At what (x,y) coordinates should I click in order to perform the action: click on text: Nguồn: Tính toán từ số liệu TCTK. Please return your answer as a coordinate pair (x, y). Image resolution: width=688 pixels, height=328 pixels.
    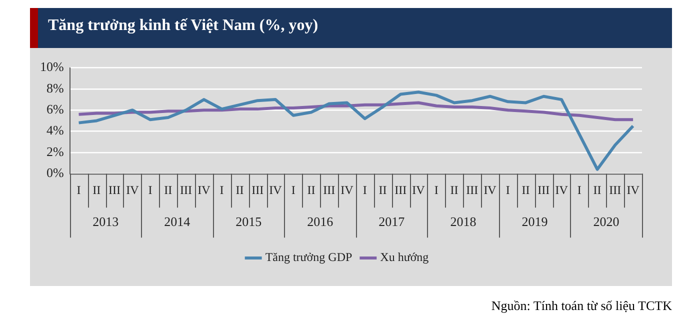
    Looking at the image, I should click on (581, 306).